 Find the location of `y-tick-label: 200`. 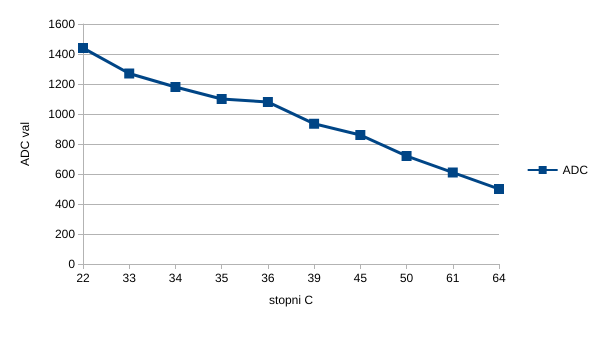

y-tick-label: 200 is located at coordinates (65, 234).